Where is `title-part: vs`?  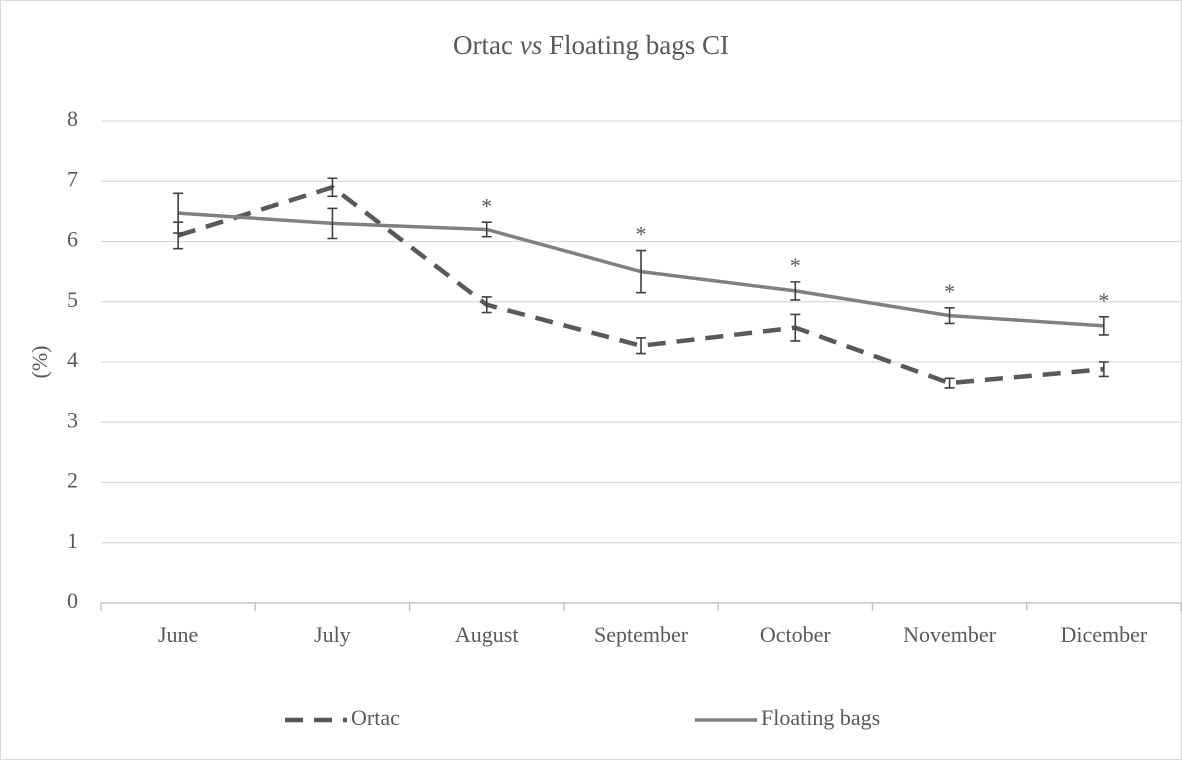
title-part: vs is located at coordinates (531, 45).